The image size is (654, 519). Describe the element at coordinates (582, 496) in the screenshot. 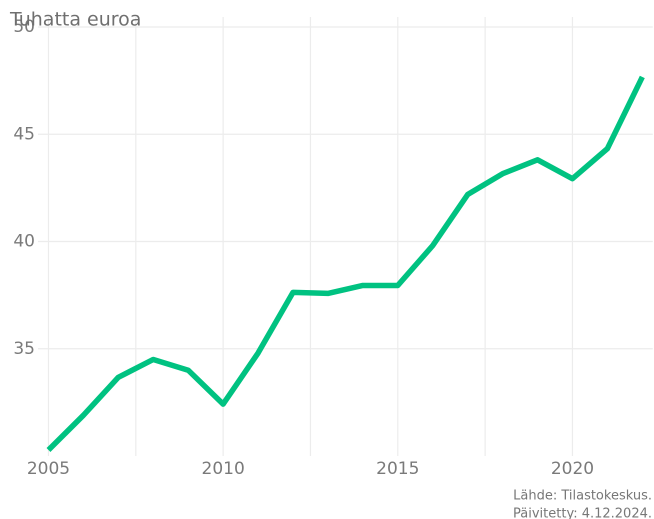

I see `caption: Lähde: Tilastokeskus.` at that location.